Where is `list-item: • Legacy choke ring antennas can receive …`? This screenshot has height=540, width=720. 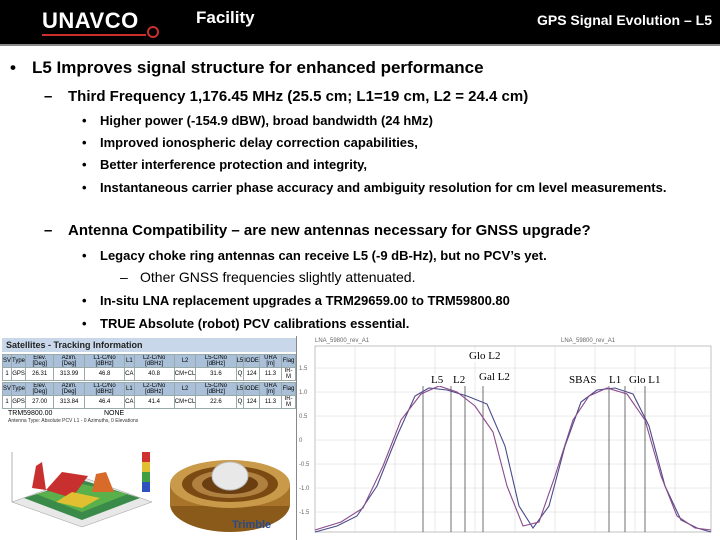
list-item: • Legacy choke ring antennas can receive … is located at coordinates (396, 255).